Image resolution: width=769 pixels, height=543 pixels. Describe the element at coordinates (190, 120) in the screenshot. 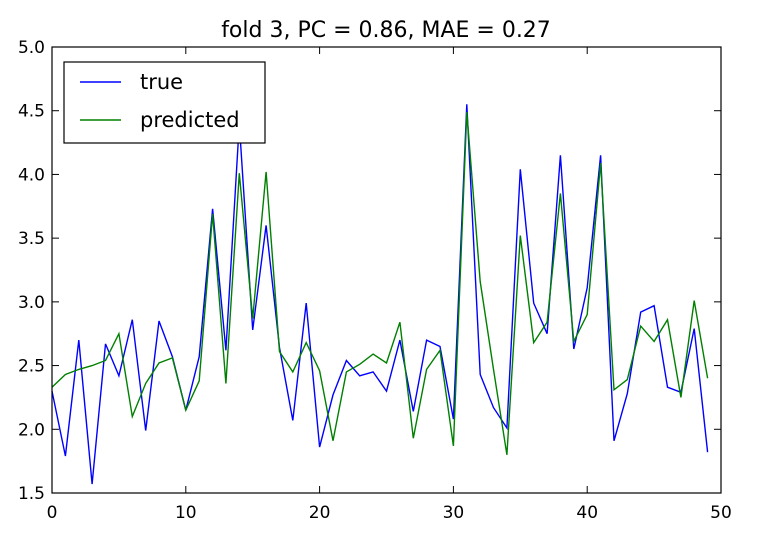

I see `legend-label: predicted` at that location.